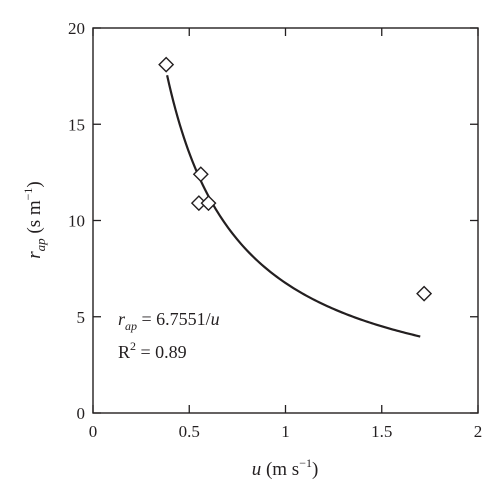 The image size is (500, 494). What do you see at coordinates (34, 220) in the screenshot?
I see `y-axis-label: rap (s m−1)` at bounding box center [34, 220].